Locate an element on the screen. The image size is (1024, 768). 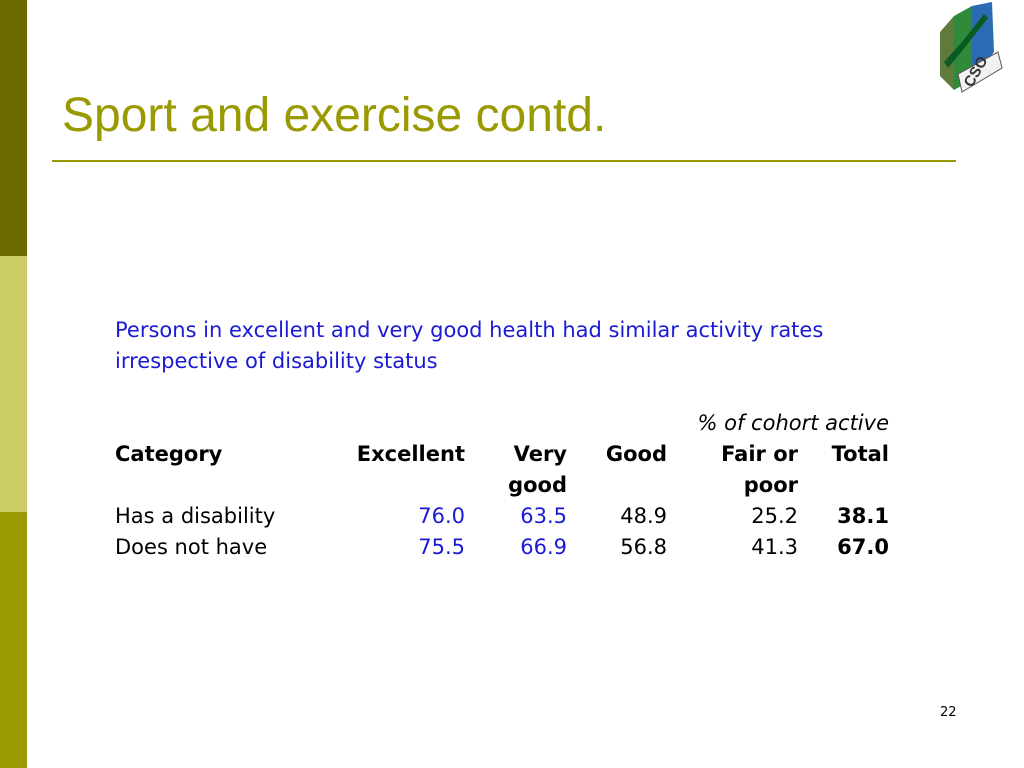
cell-total: 38.1 is located at coordinates (863, 516).